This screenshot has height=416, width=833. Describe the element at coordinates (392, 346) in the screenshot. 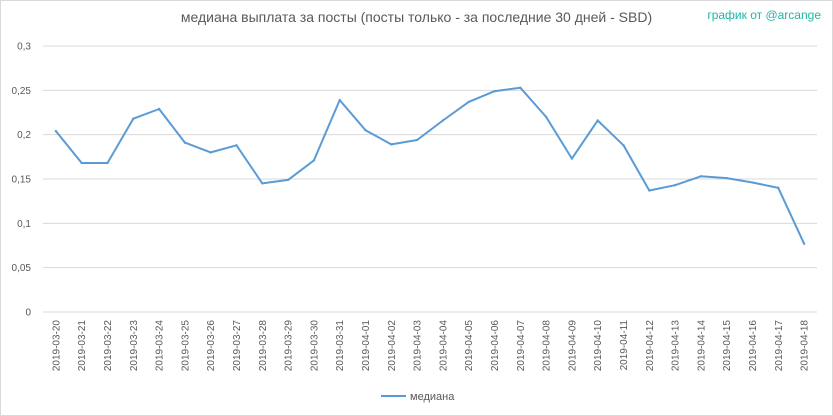

I see `x-tick-label: 2019-04-02` at that location.